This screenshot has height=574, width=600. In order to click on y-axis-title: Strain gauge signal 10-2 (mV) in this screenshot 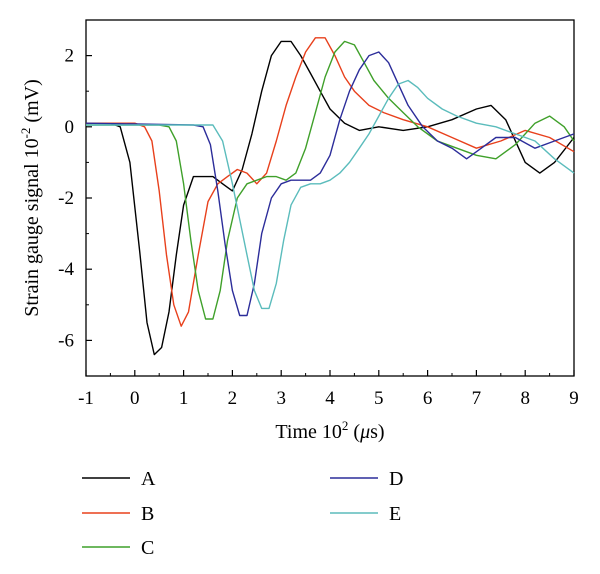, I will do `click(30, 197)`.